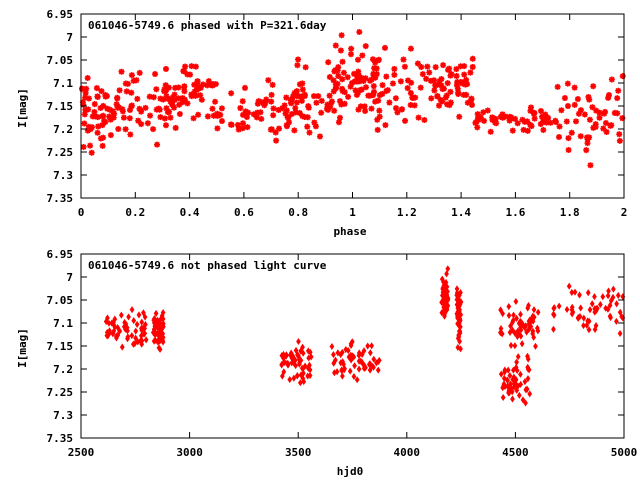 The width and height of the screenshot is (640, 480). Describe the element at coordinates (63, 175) in the screenshot. I see `phased-y-tick-label: 7.3` at that location.